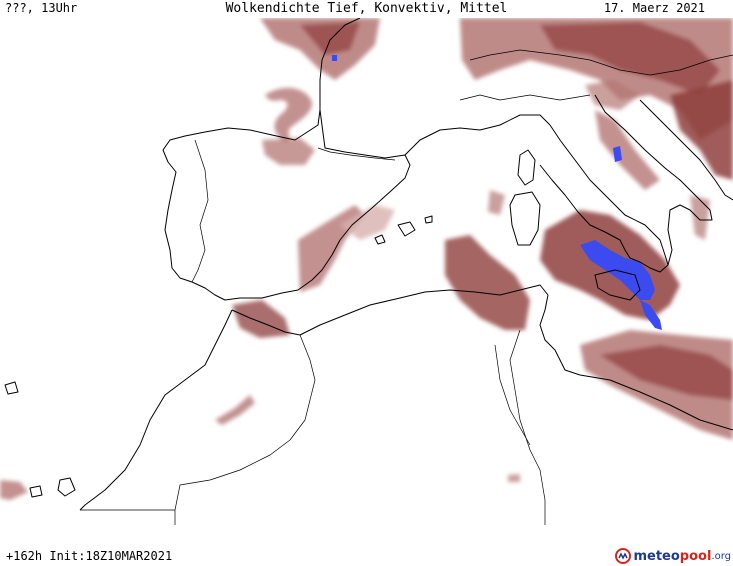 The image size is (733, 566). I want to click on france-med-coast, so click(477, 135).